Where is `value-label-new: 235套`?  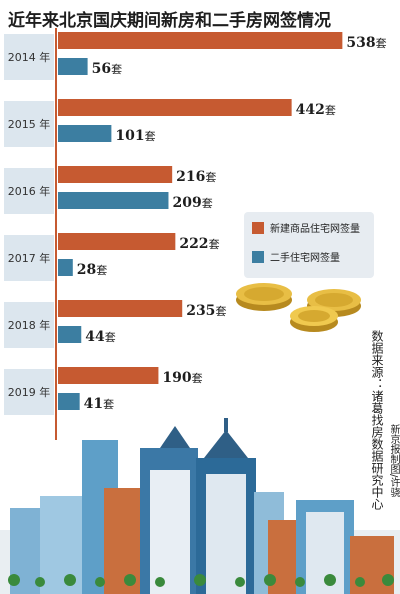
value-label-new: 235套 is located at coordinates (206, 311).